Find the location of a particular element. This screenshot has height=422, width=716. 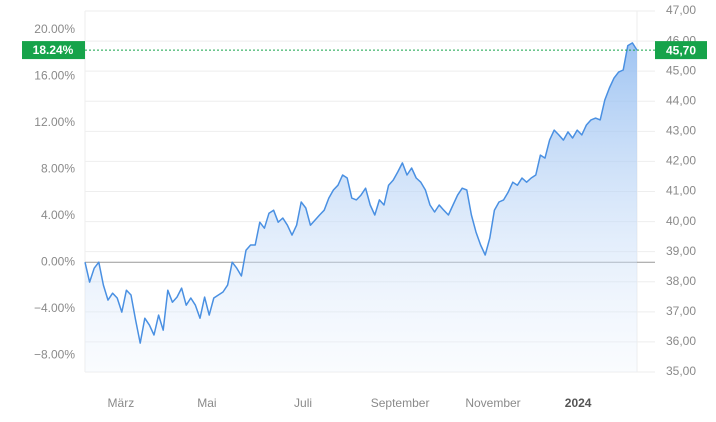

x-tick-label: Juli is located at coordinates (303, 403).